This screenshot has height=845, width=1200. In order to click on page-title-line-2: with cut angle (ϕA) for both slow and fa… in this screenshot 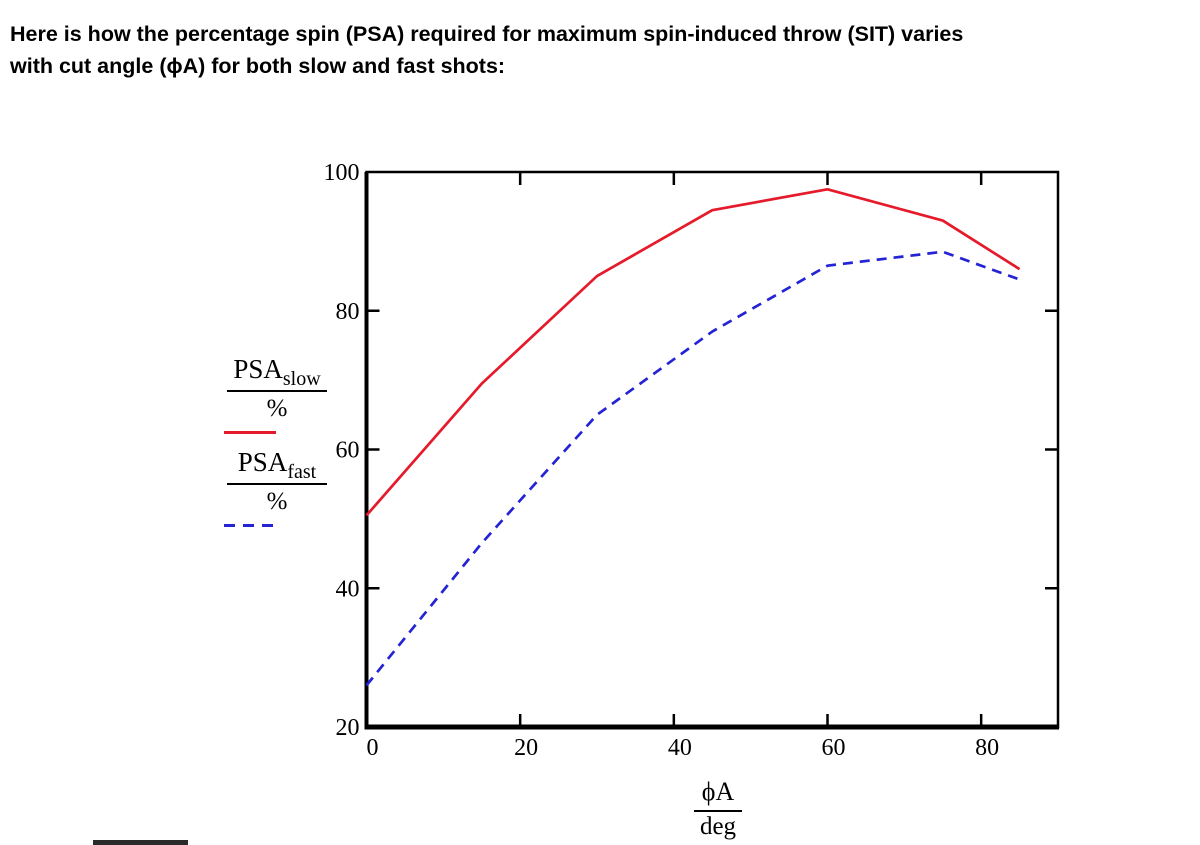, I will do `click(258, 66)`.